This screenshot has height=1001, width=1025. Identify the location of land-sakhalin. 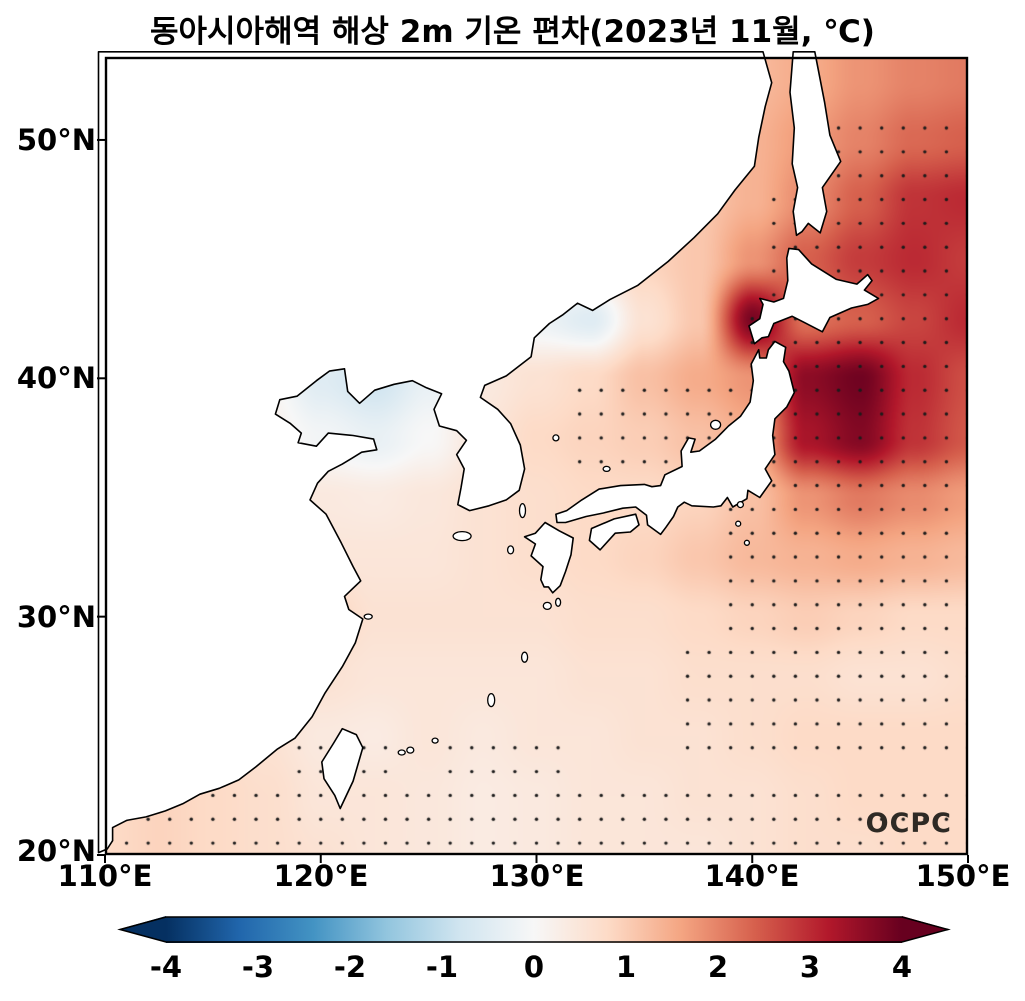
(815, 144).